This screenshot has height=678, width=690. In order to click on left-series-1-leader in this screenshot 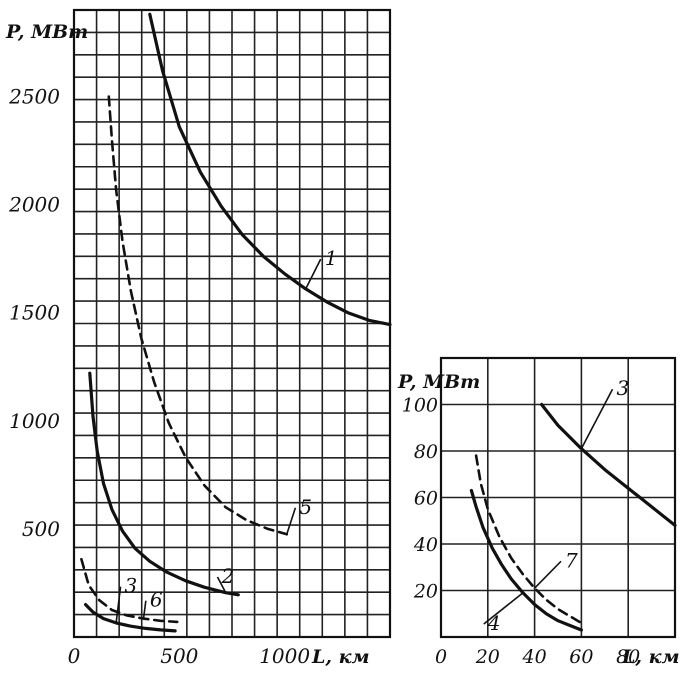, I will do `click(313, 274)`.